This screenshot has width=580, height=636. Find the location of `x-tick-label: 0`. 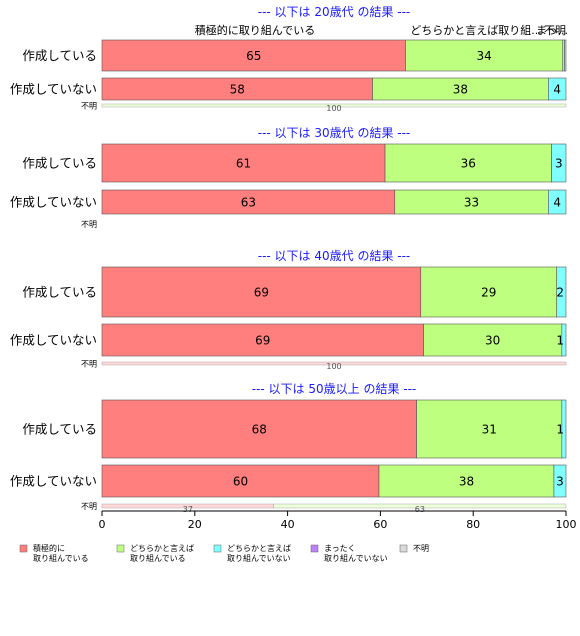

x-tick-label: 0 is located at coordinates (102, 524).